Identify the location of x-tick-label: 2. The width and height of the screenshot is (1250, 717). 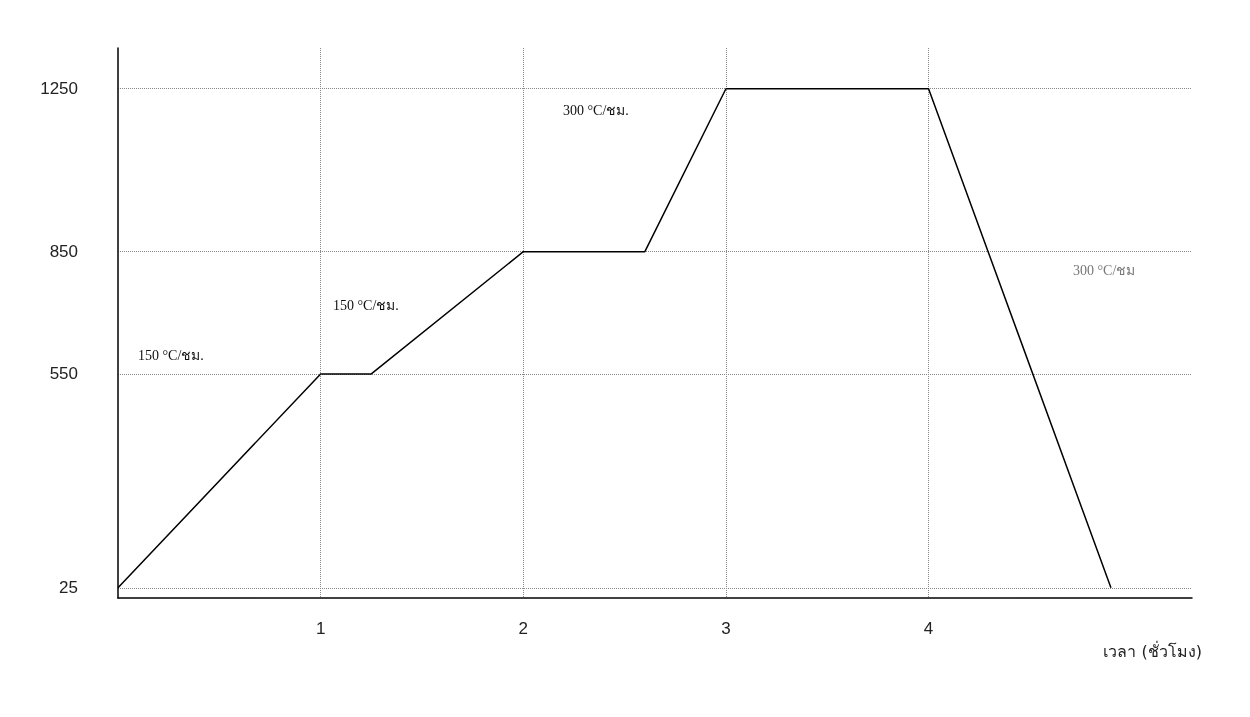
(523, 628).